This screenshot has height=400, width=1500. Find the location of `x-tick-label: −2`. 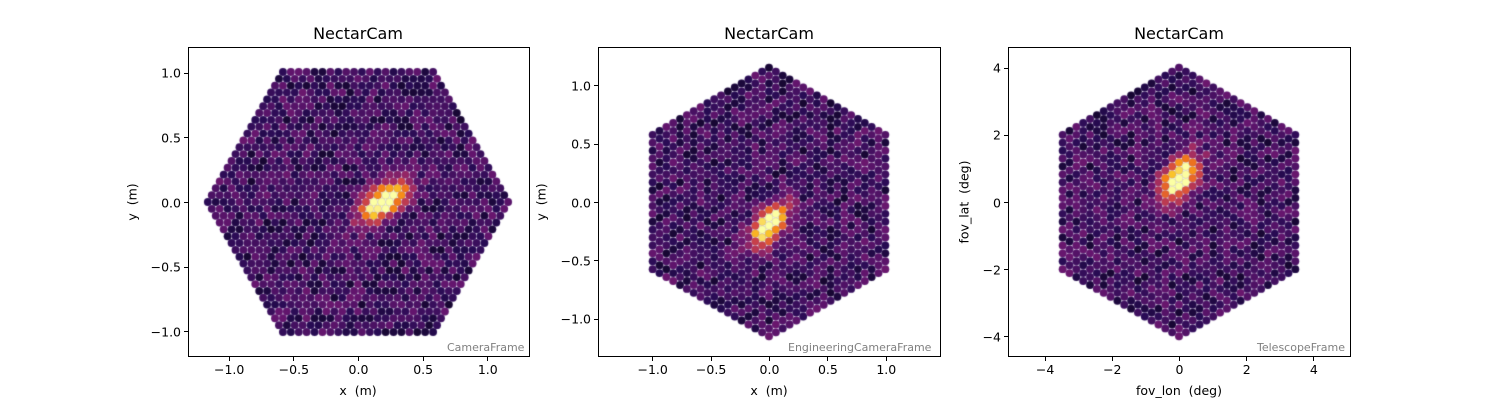

x-tick-label: −2 is located at coordinates (1112, 369).